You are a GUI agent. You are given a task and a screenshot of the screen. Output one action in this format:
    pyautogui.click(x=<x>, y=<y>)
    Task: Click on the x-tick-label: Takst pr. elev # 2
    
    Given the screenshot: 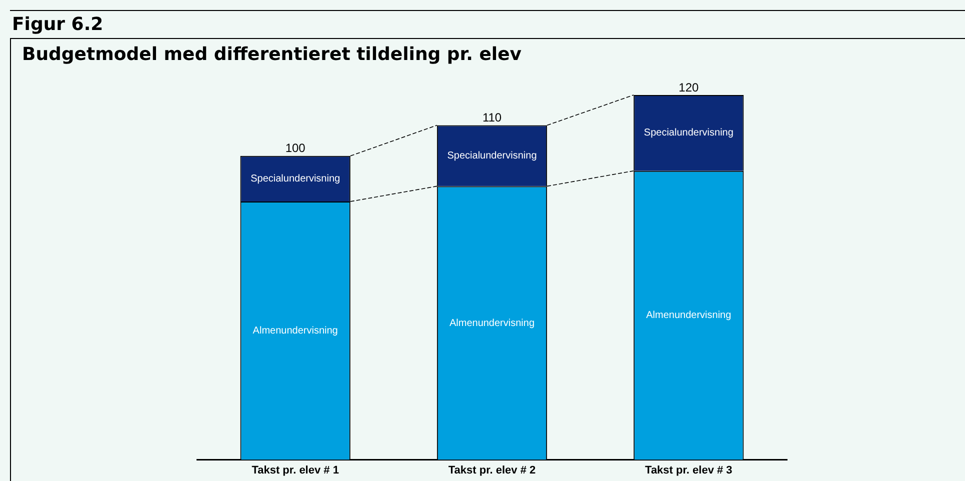 What is the action you would take?
    pyautogui.click(x=492, y=470)
    